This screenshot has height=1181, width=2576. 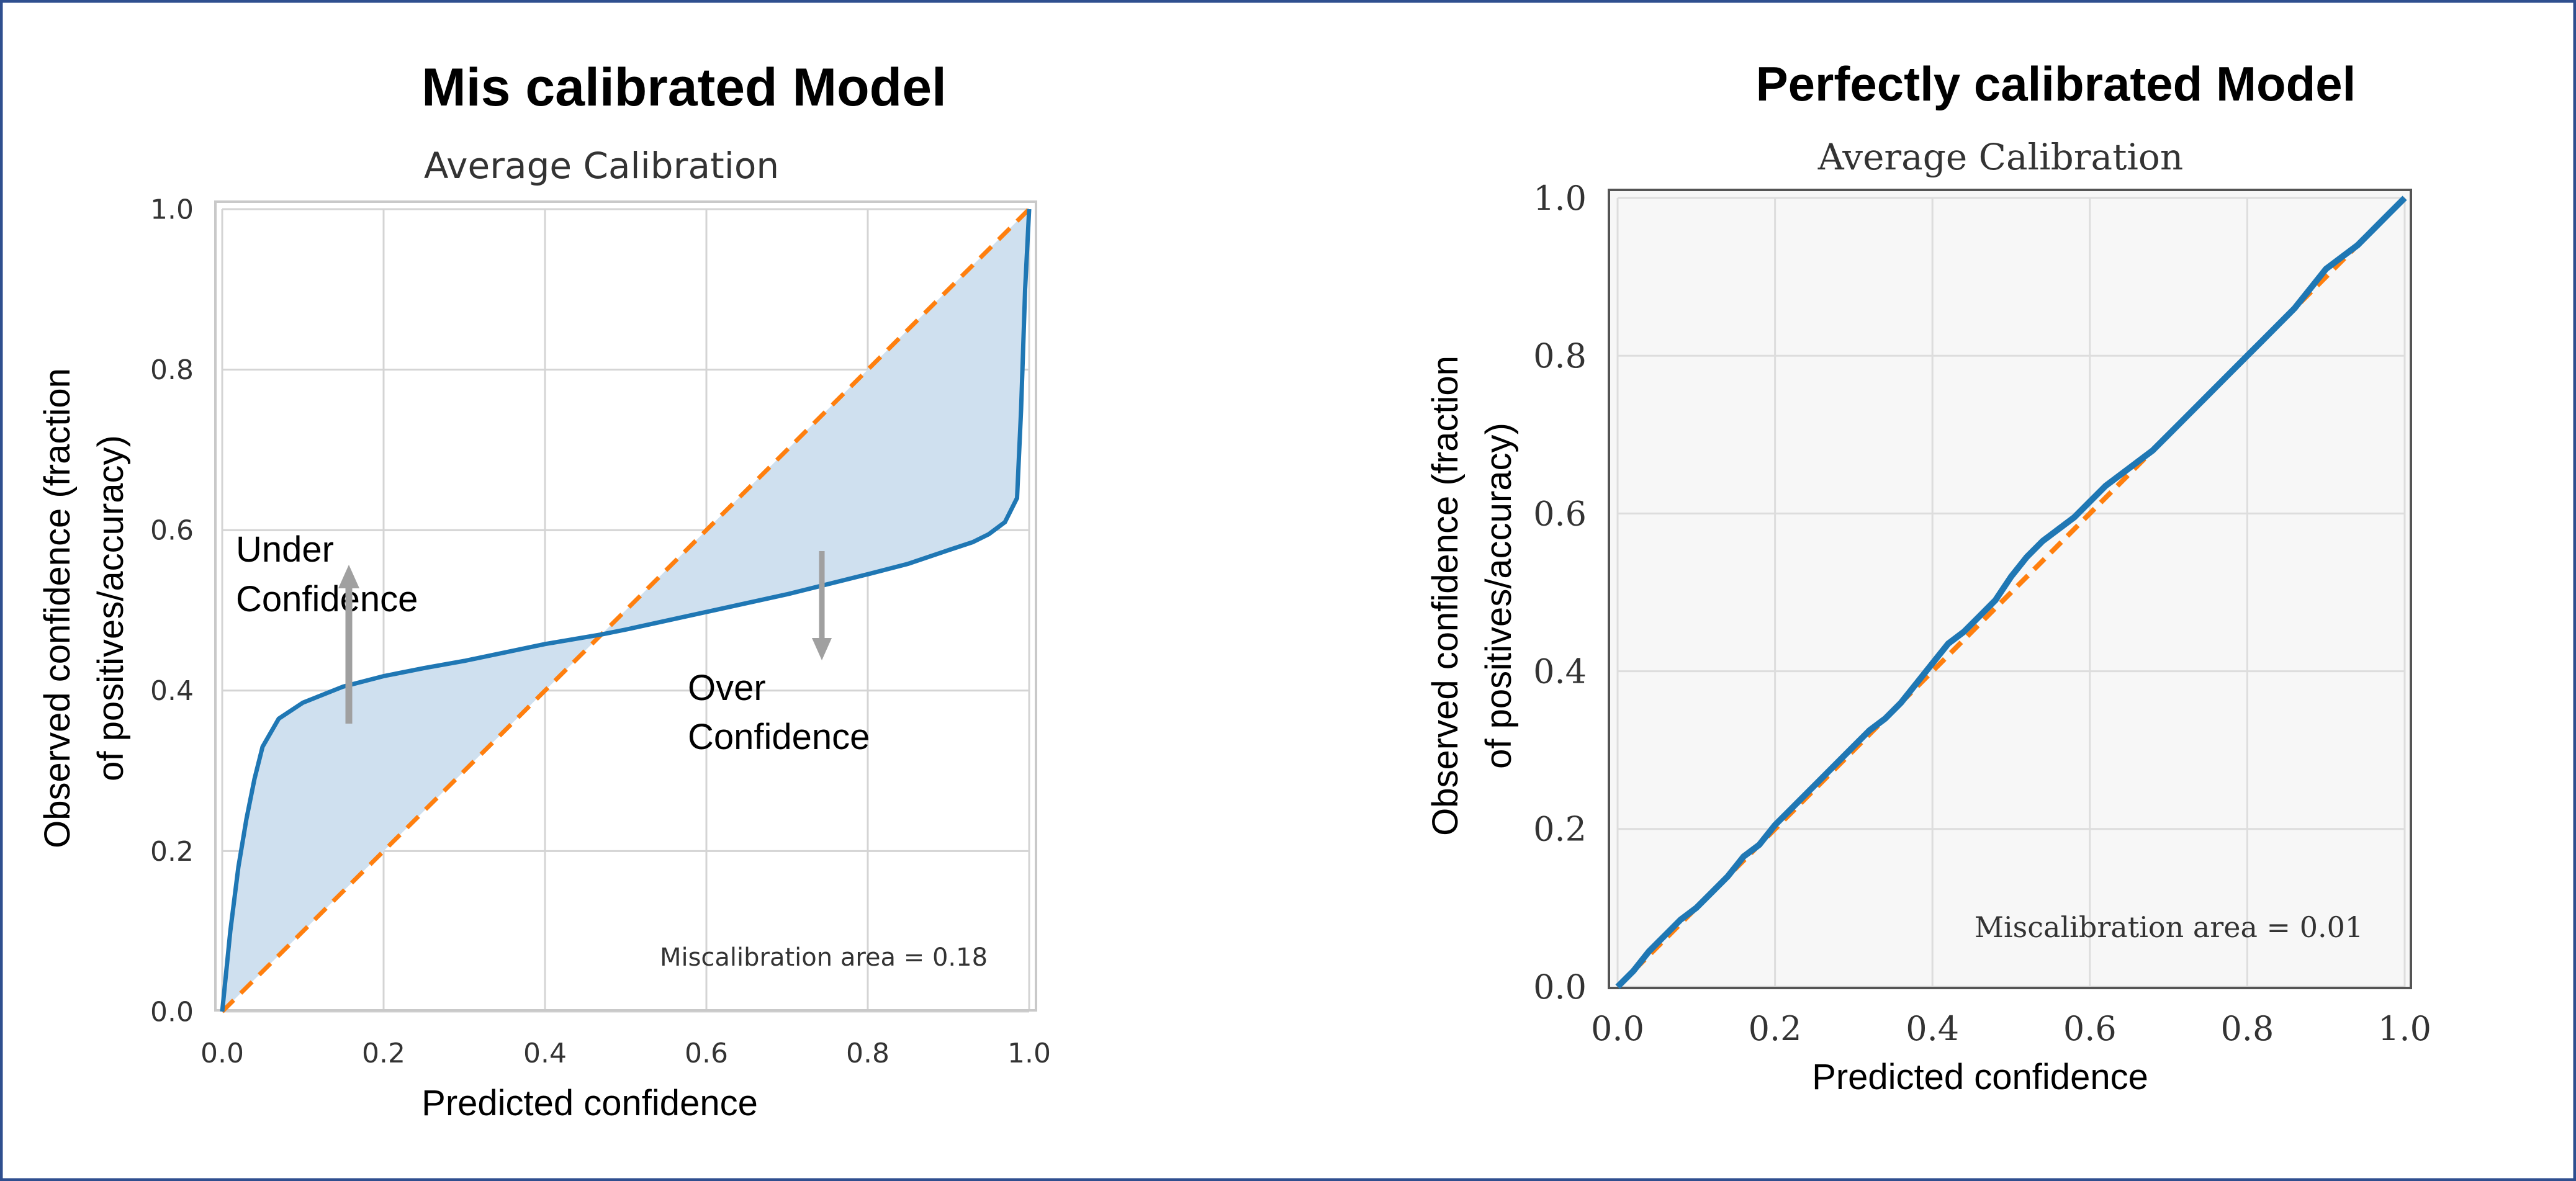 I want to click on over-confidence-label-line-2: Confidence, so click(x=779, y=737).